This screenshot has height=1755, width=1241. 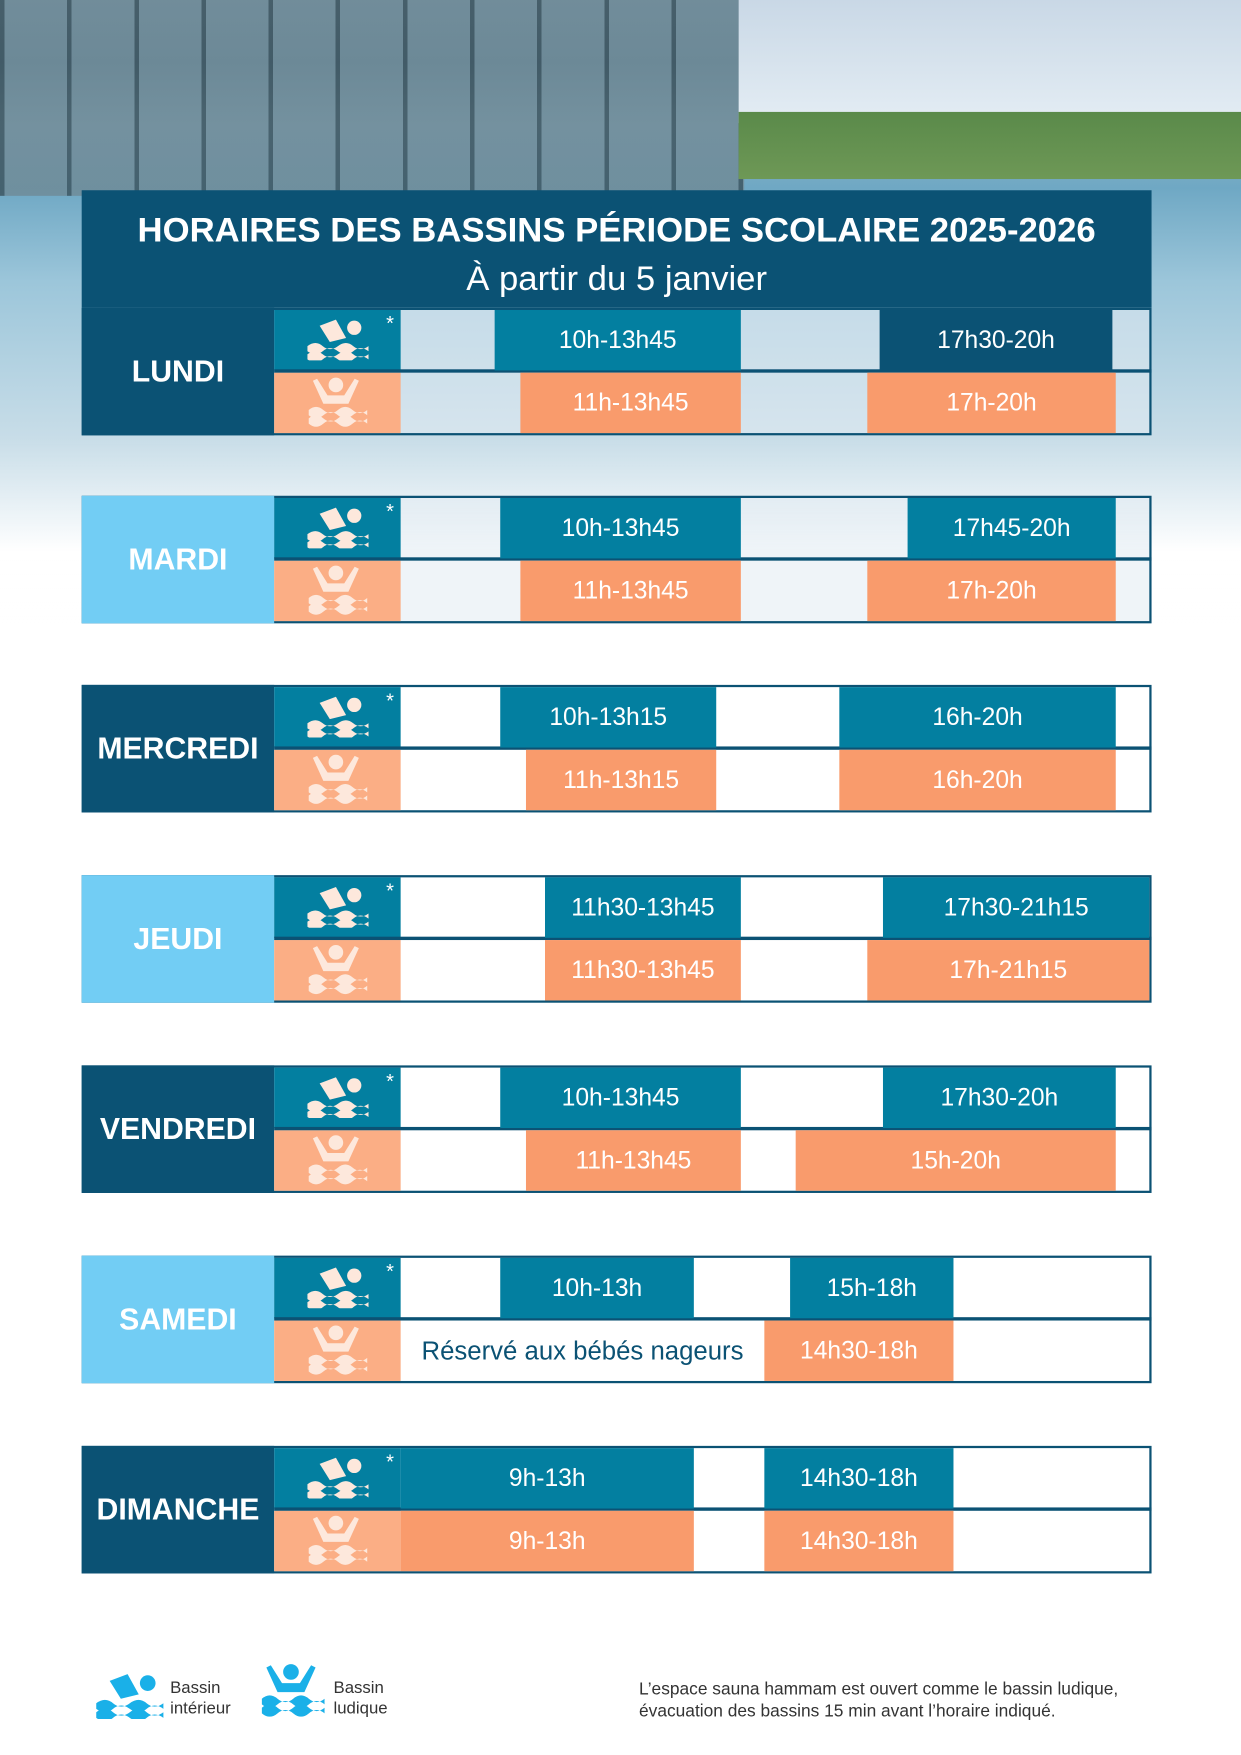 I want to click on day-label-cell: MERCREDI, so click(x=178, y=748).